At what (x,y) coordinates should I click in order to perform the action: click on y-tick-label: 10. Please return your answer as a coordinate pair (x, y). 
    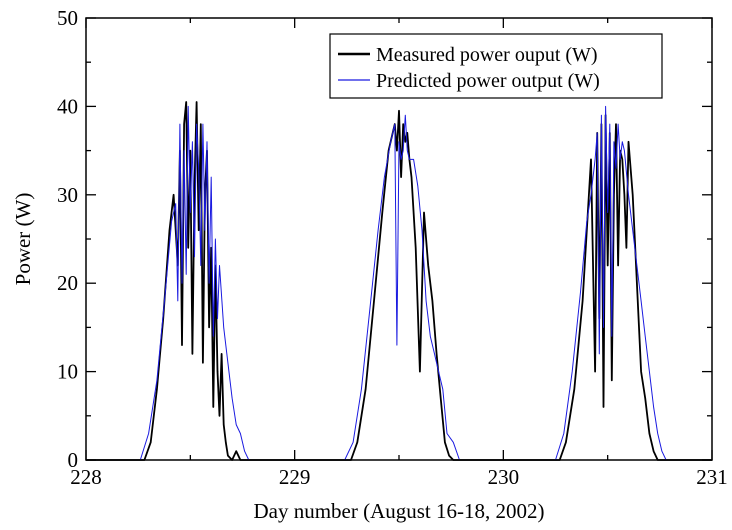
    Looking at the image, I should click on (67, 372).